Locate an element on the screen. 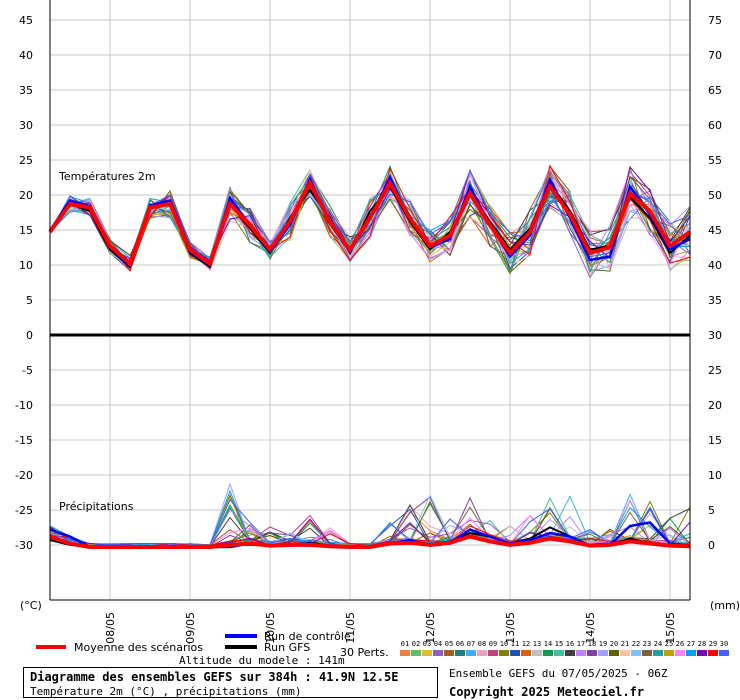 This screenshot has width=740, height=700. perturbation-number: 04 is located at coordinates (438, 644).